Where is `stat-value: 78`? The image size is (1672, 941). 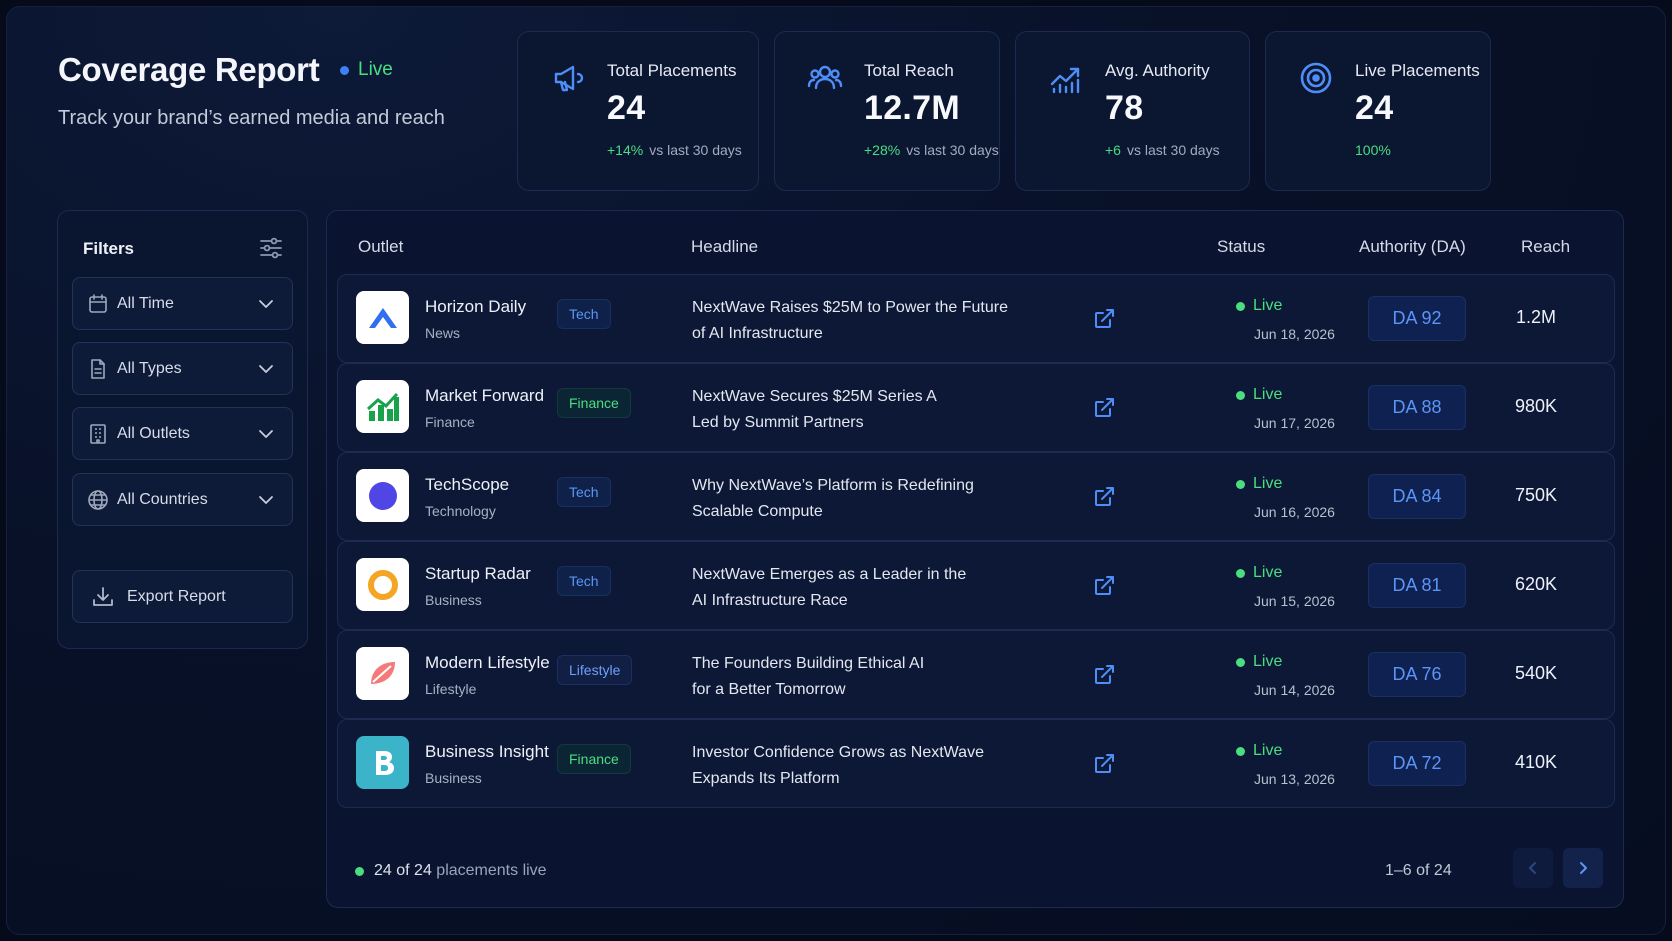
stat-value: 78 is located at coordinates (1124, 108).